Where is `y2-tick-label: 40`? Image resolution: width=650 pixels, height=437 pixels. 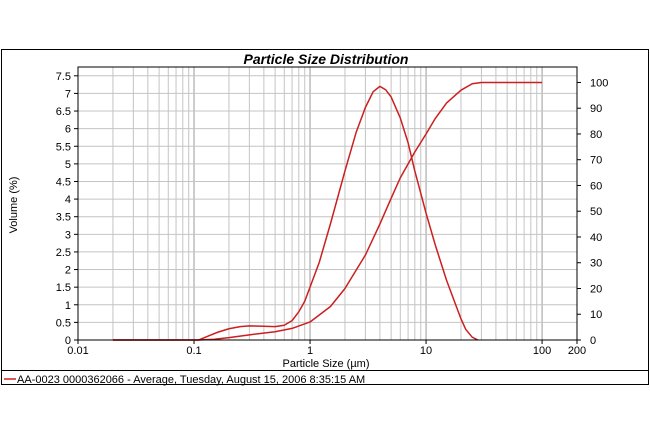
y2-tick-label: 40 is located at coordinates (596, 238).